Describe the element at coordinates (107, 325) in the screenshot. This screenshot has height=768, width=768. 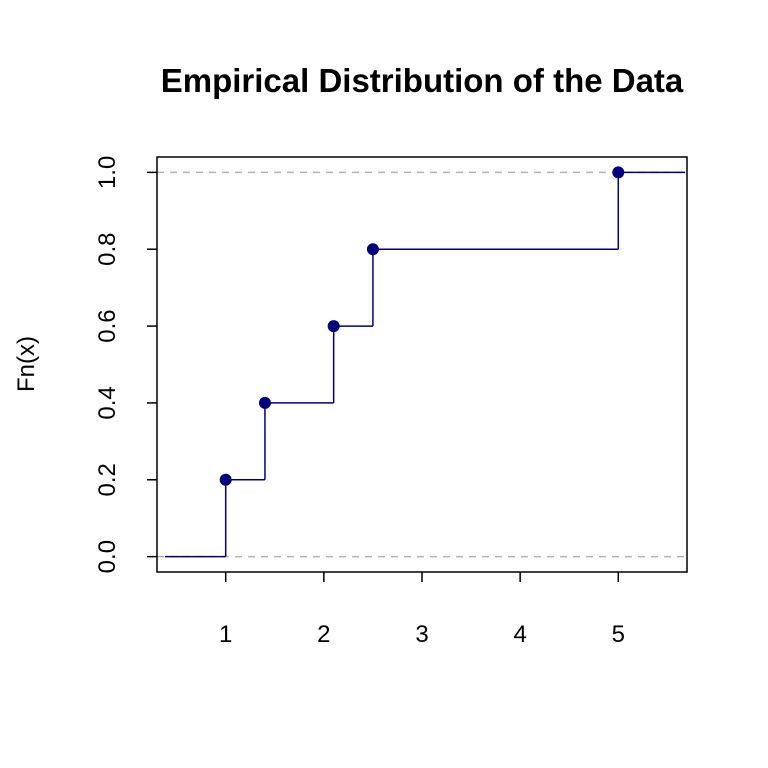
I see `y-tick-label: 0.6` at that location.